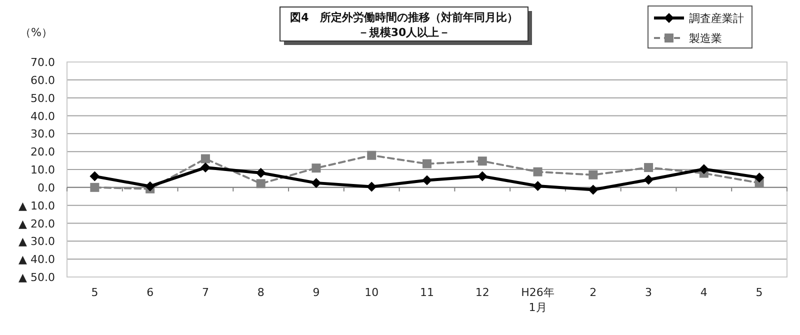 The image size is (800, 335). I want to click on x-tick-label: 4, so click(704, 292).